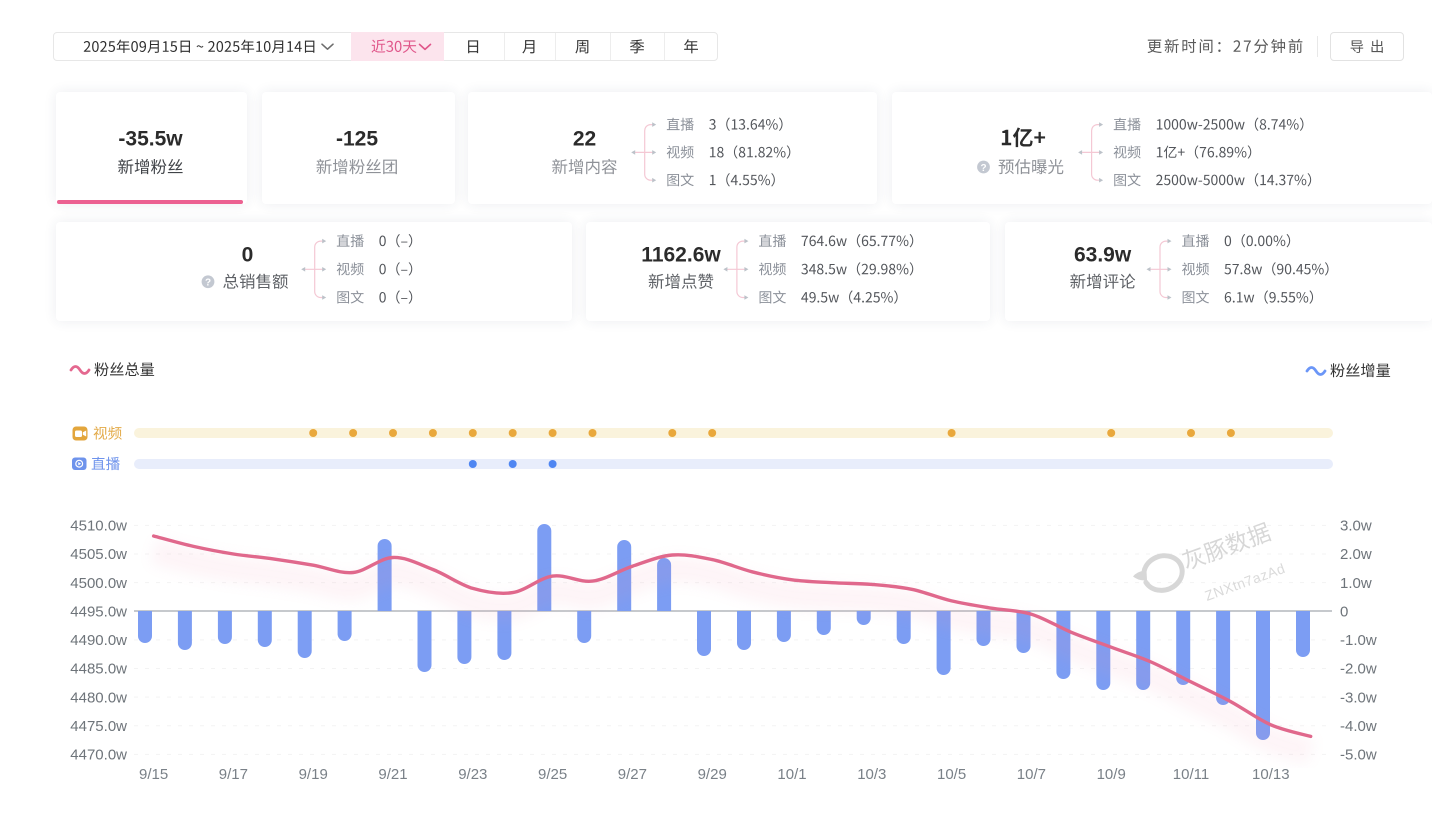  I want to click on svg-text: 63.9w, so click(1103, 255).